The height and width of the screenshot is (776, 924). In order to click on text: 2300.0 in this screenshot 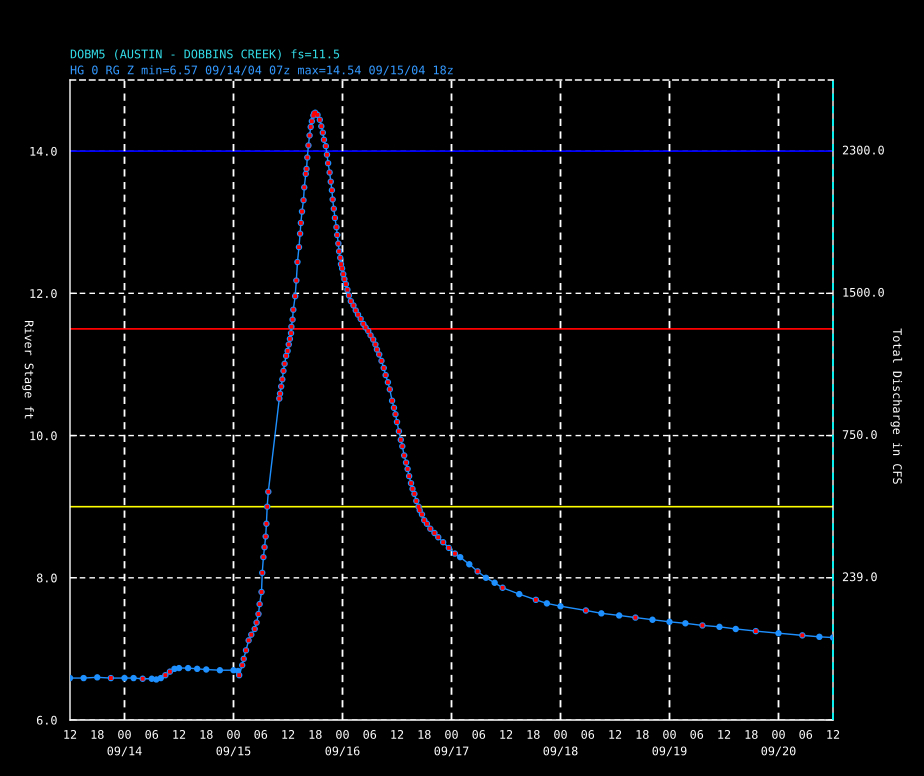, I will do `click(863, 150)`.